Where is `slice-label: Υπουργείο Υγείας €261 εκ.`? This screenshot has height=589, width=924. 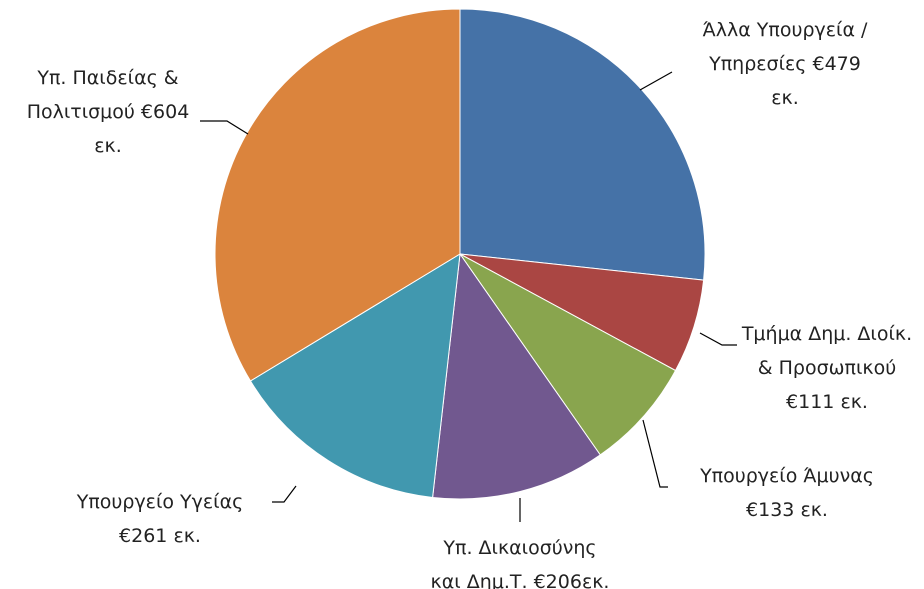 slice-label: Υπουργείο Υγείας €261 εκ. is located at coordinates (160, 519).